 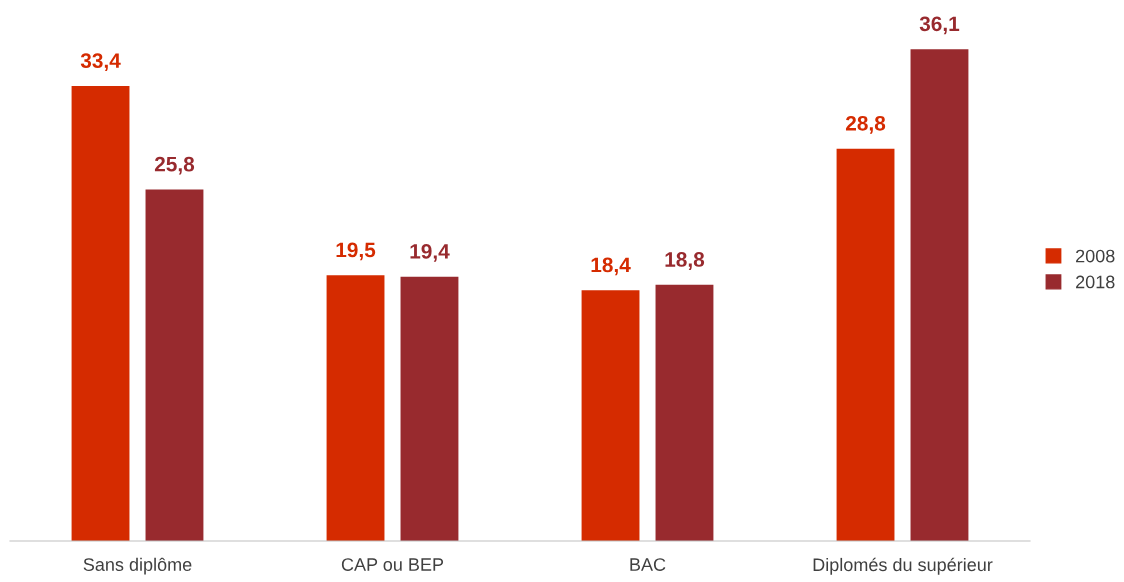 I want to click on data-label: 19,5, so click(x=356, y=251).